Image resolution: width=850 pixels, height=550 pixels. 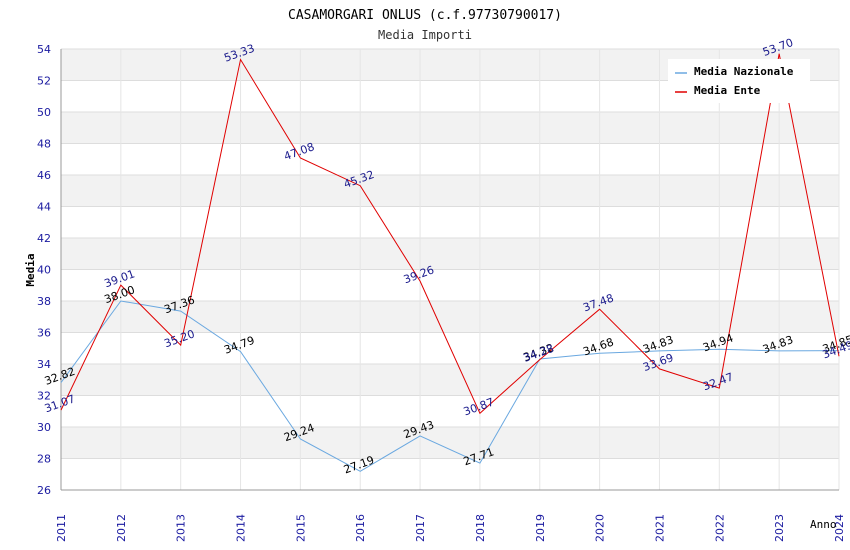 I want to click on y-tick-label: 28, so click(x=44, y=459).